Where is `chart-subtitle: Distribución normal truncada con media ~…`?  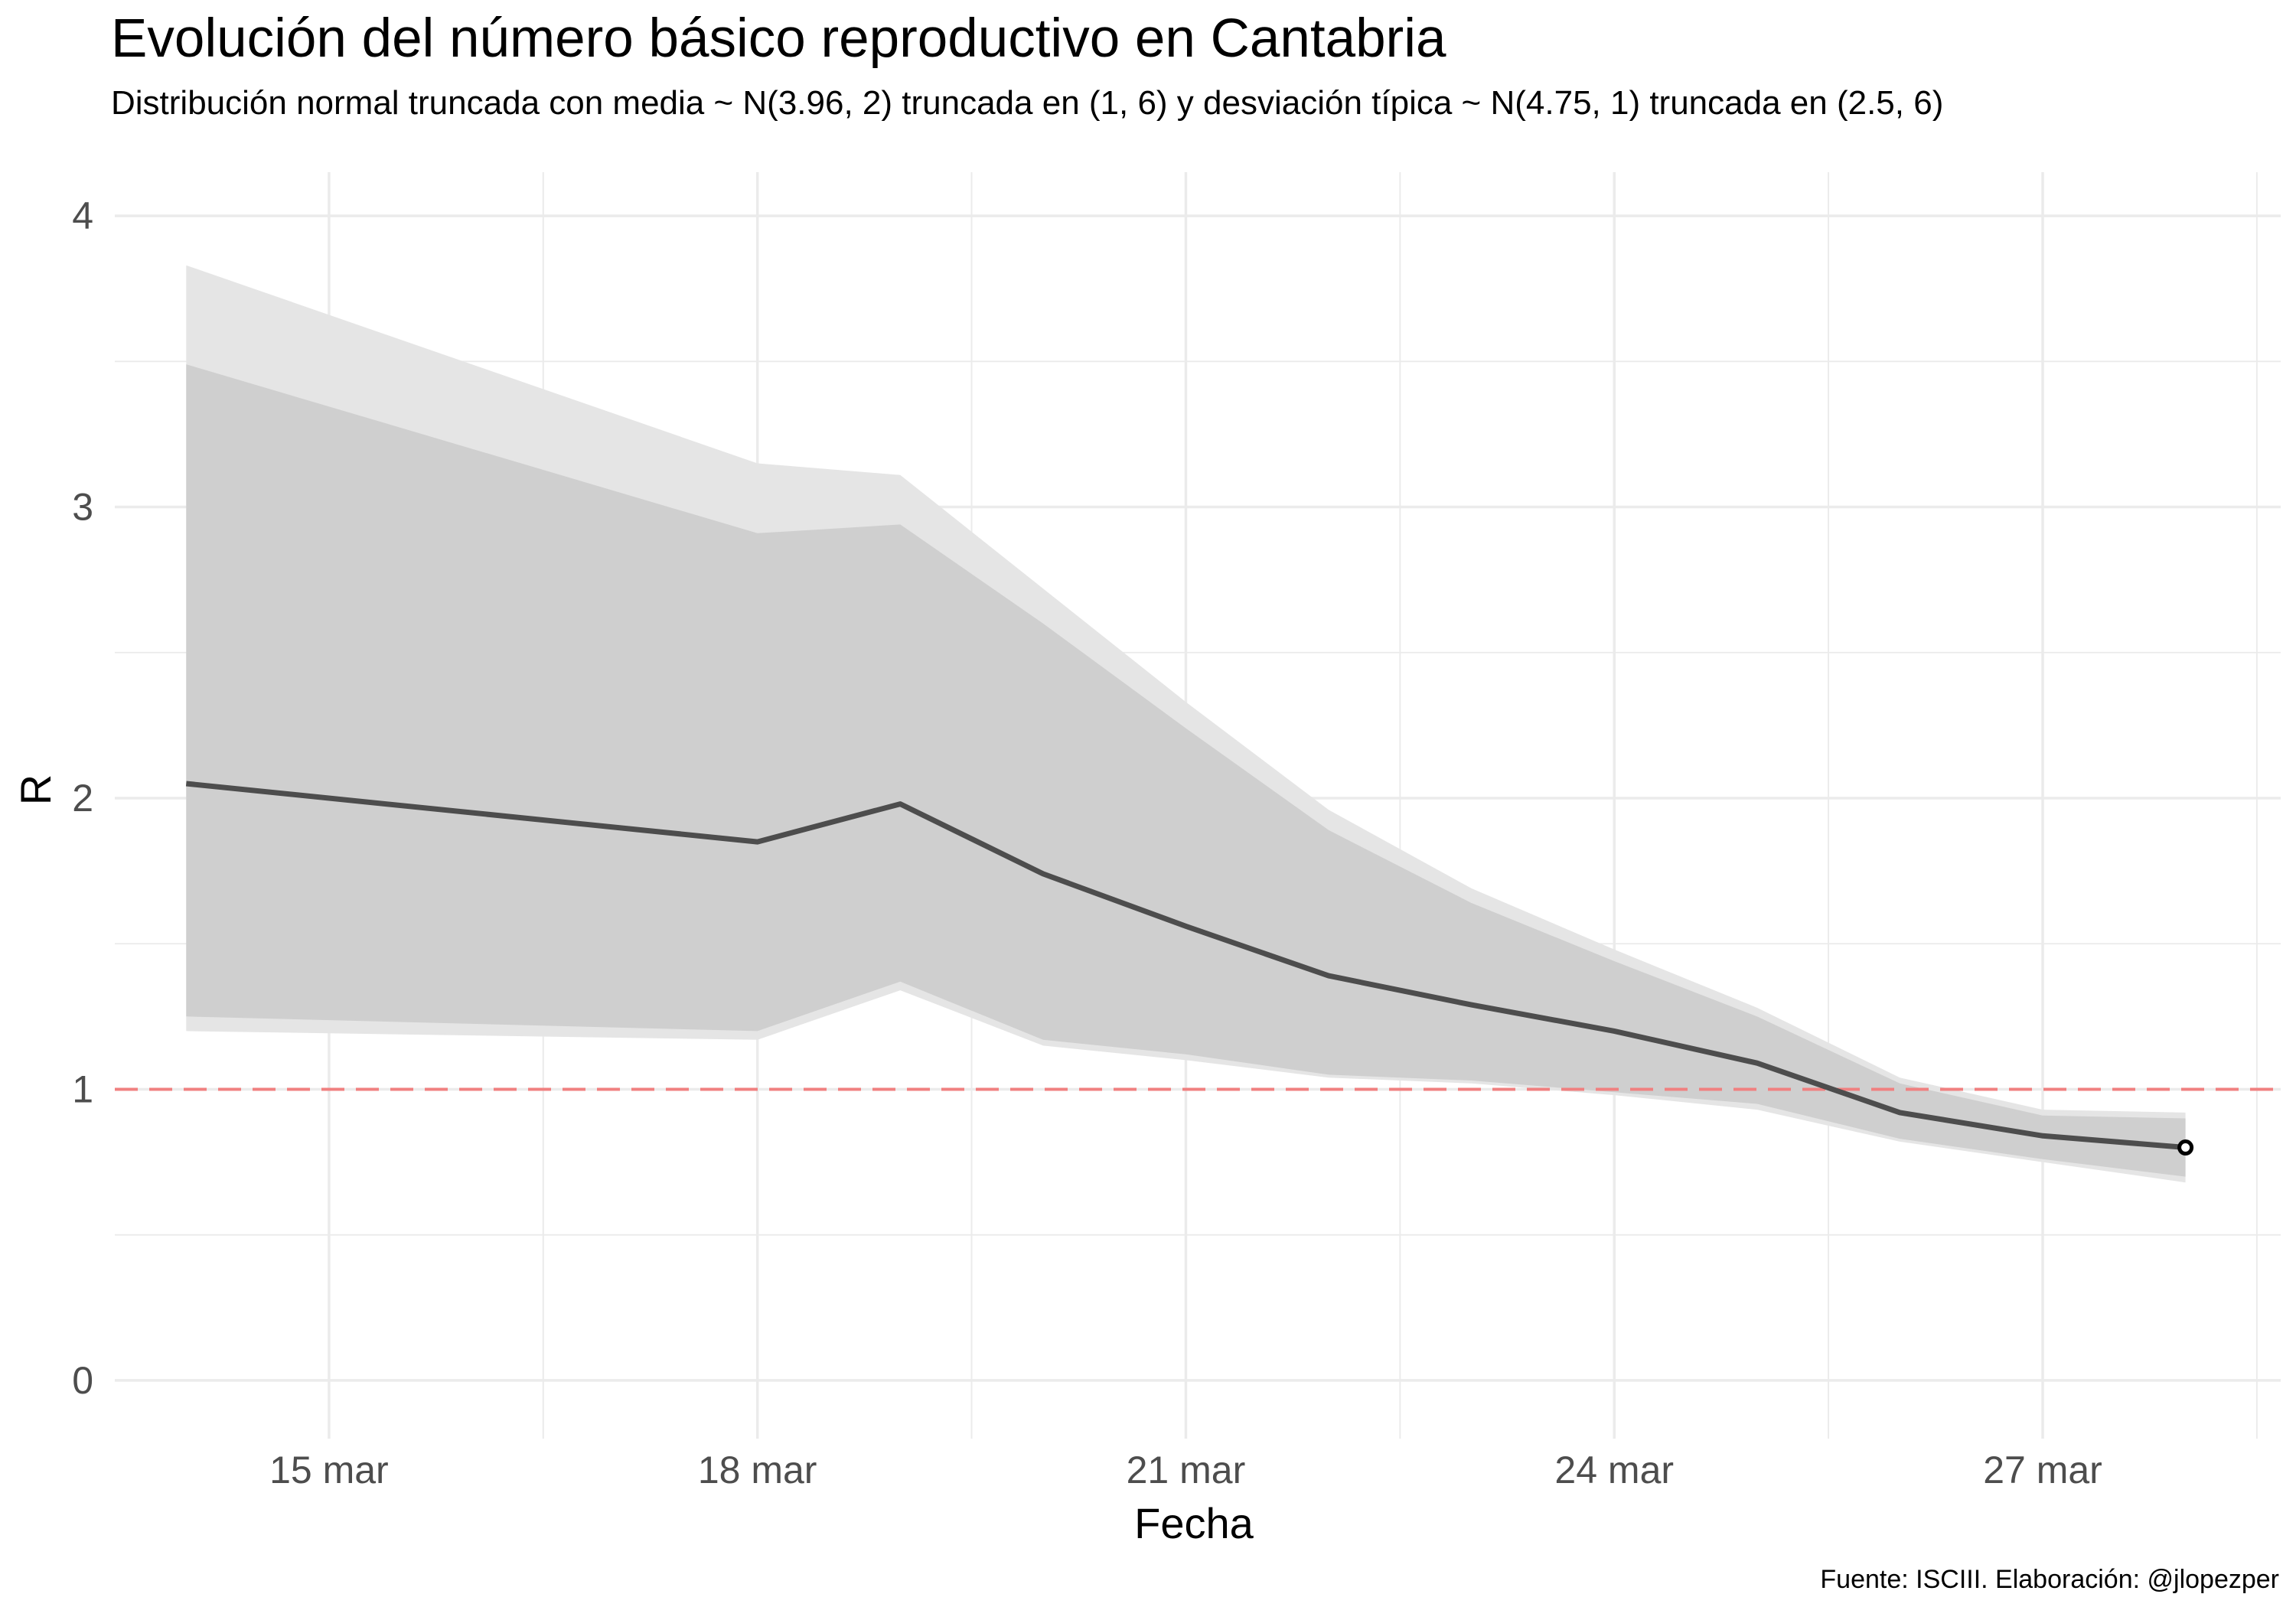 chart-subtitle: Distribución normal truncada con media ~… is located at coordinates (1027, 103).